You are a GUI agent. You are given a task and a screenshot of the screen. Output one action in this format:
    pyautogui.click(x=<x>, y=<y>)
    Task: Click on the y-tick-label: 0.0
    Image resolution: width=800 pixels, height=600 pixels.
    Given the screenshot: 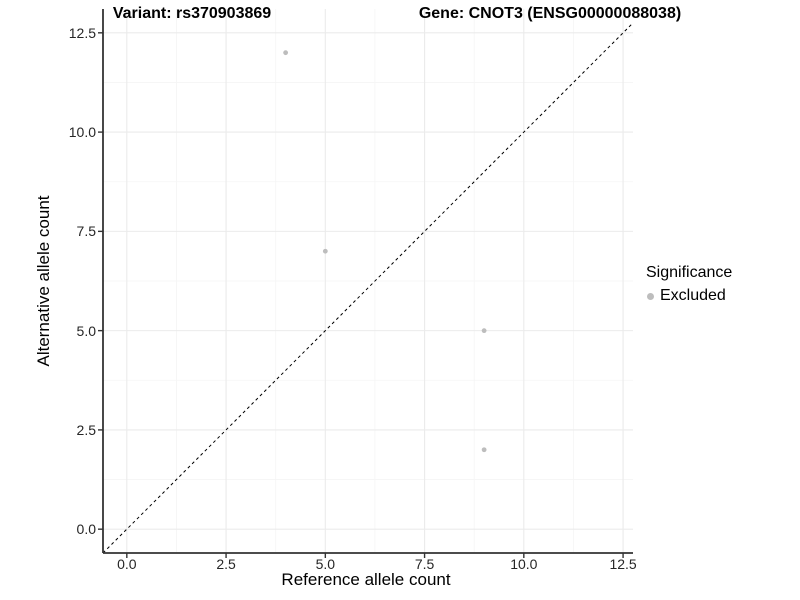 What is the action you would take?
    pyautogui.click(x=86, y=529)
    